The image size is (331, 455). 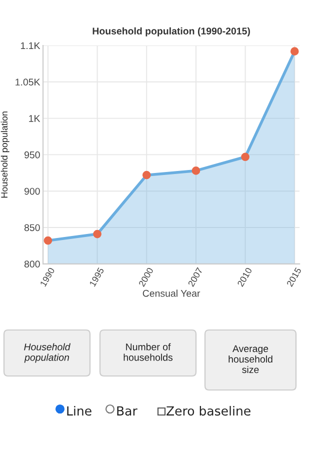 What do you see at coordinates (171, 293) in the screenshot?
I see `x-axis-title: Censual Year` at bounding box center [171, 293].